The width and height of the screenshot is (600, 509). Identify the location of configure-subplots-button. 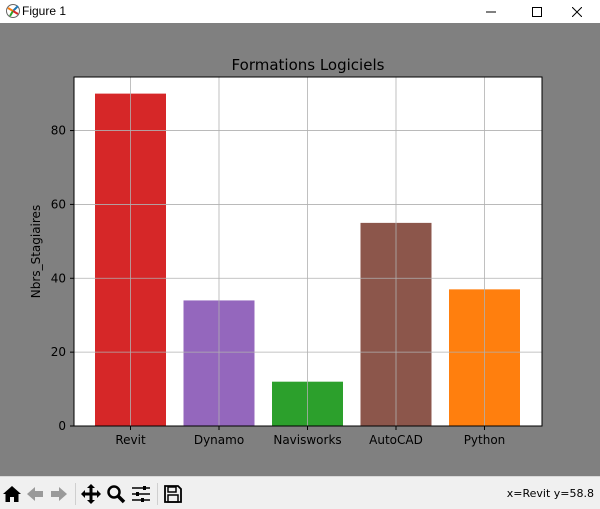
(141, 494).